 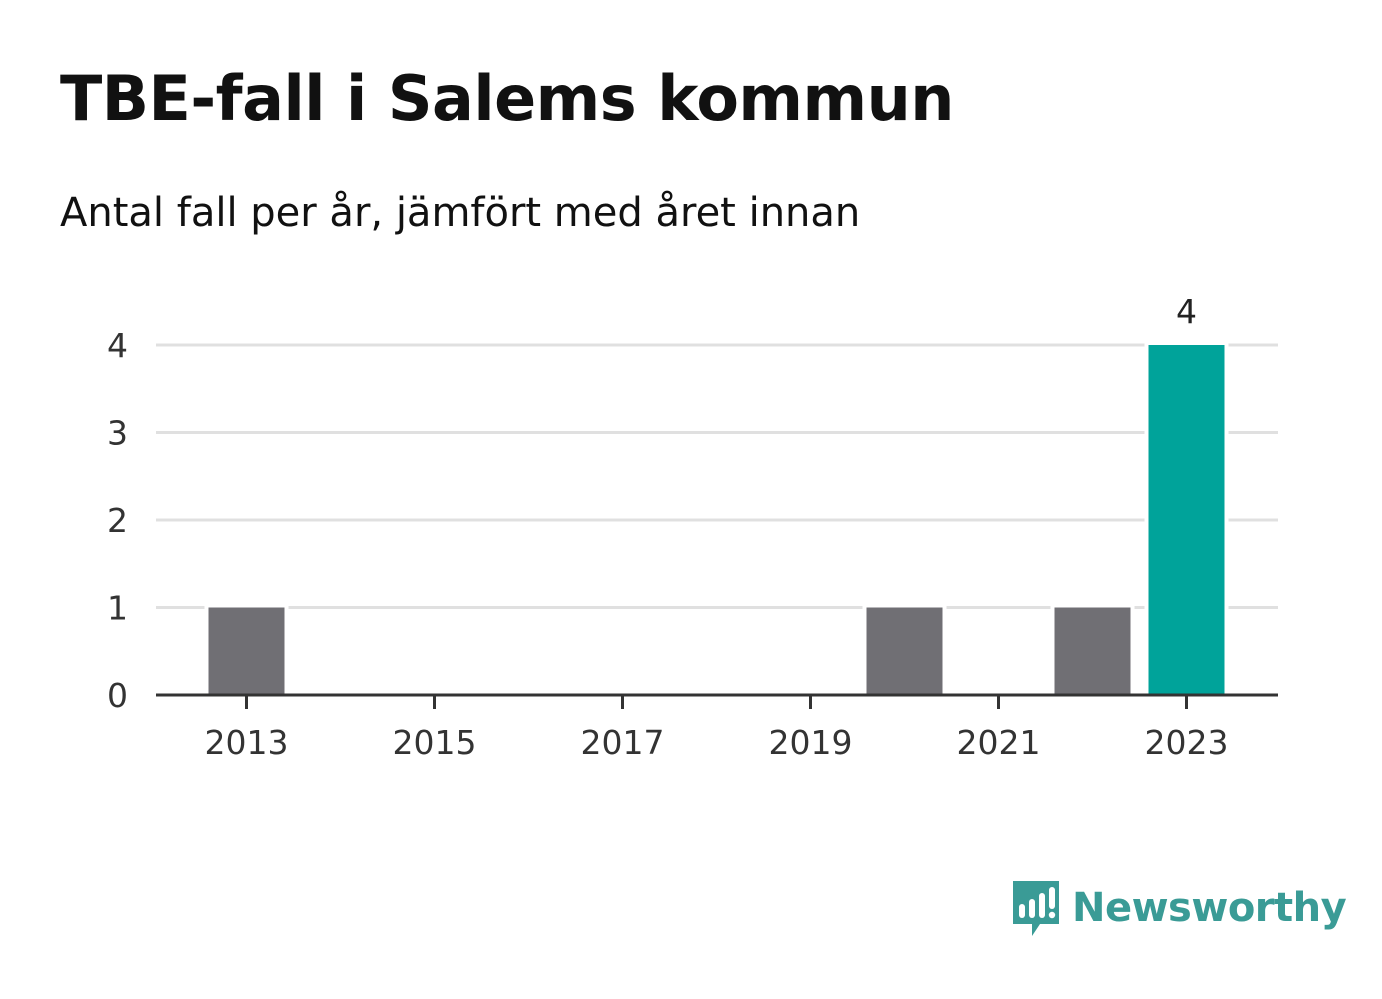 I want to click on y-tick-label: 0, so click(x=117, y=695).